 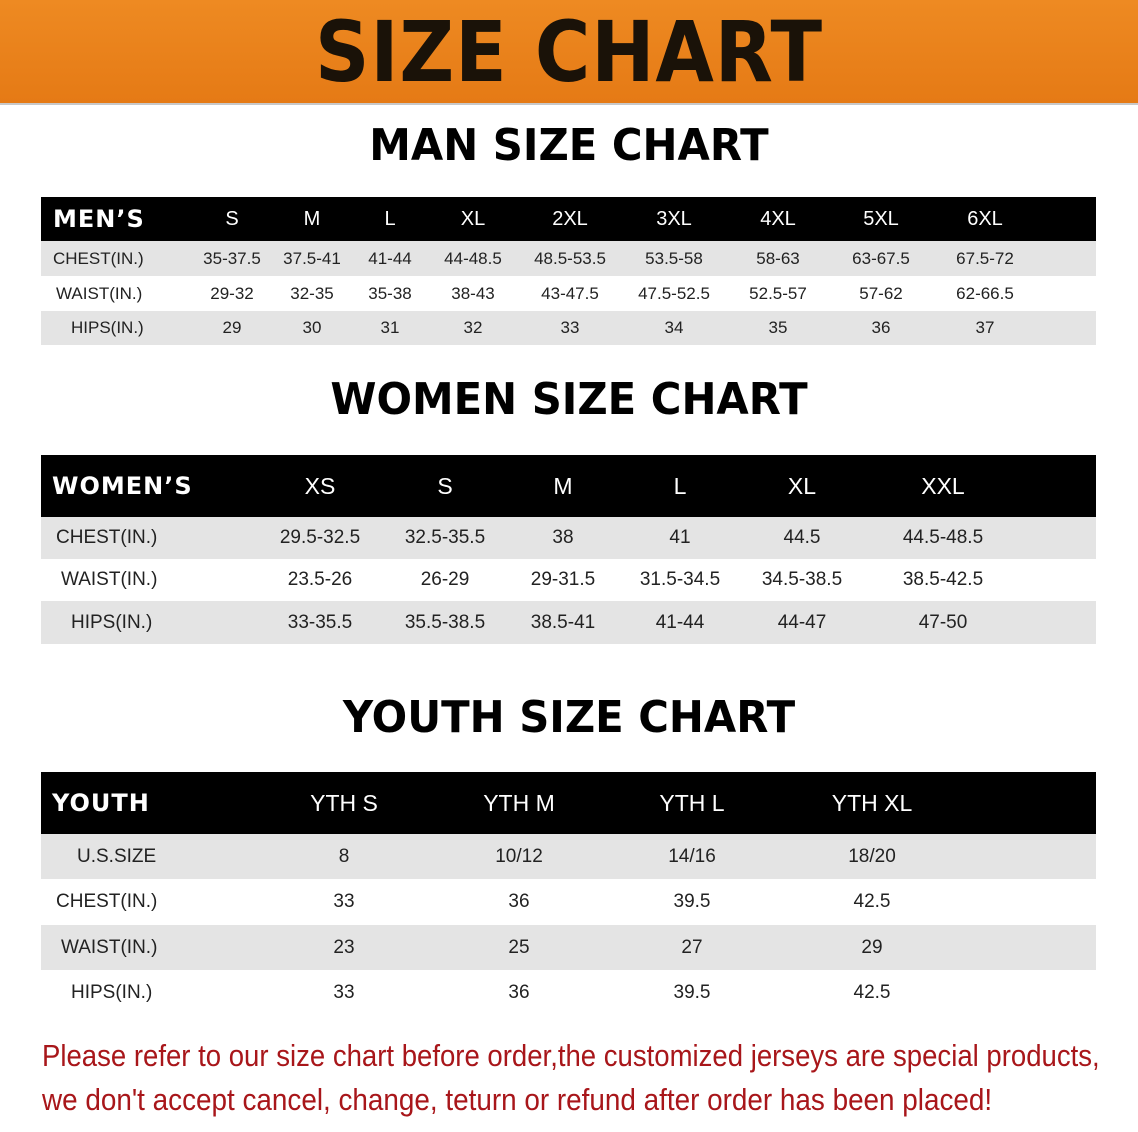 I want to click on measurement-value: 29-31.5, so click(x=563, y=579).